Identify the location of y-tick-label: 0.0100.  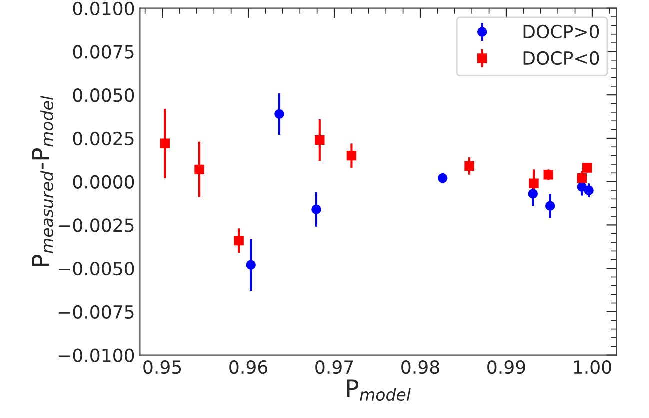
(103, 9).